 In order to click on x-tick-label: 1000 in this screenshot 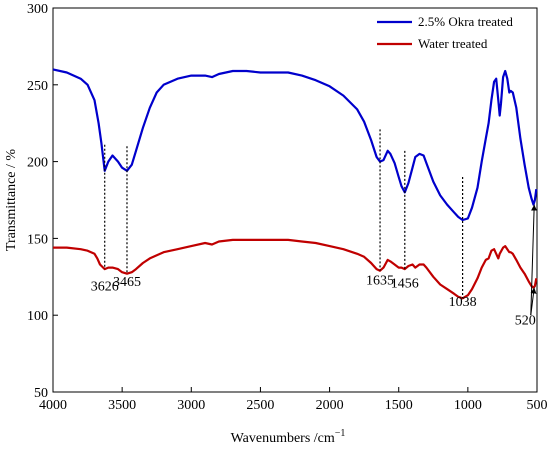, I will do `click(468, 405)`.